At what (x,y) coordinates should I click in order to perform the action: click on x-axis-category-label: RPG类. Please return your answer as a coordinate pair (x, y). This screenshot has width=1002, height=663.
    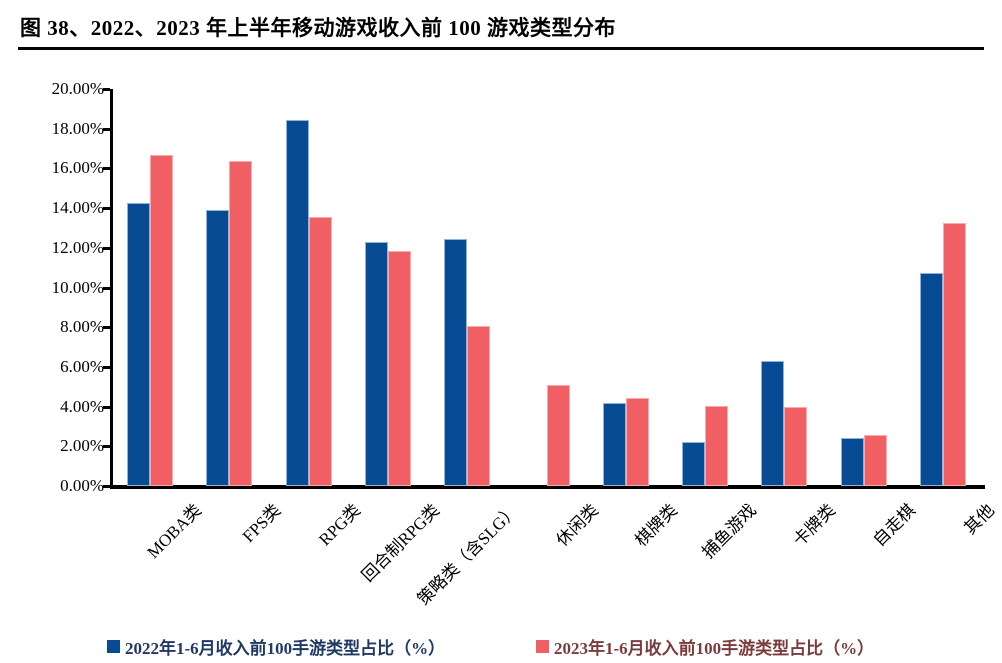
    Looking at the image, I should click on (339, 525).